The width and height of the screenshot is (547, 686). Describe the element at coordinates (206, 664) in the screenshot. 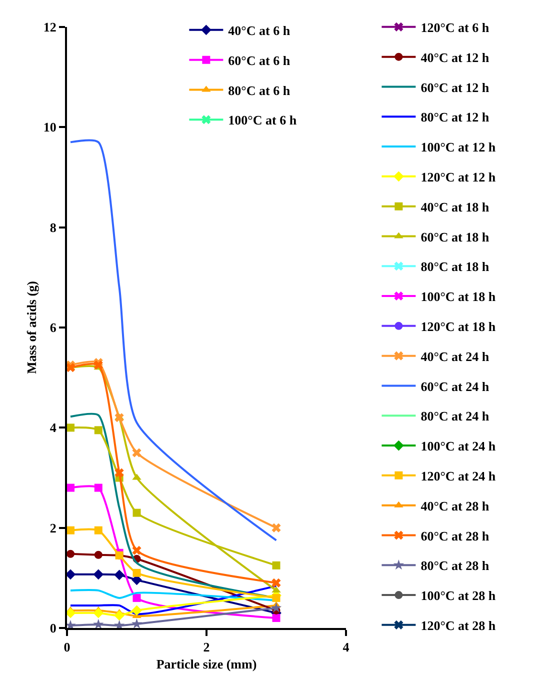

I see `x-axis-title: Particle size (mm)` at that location.